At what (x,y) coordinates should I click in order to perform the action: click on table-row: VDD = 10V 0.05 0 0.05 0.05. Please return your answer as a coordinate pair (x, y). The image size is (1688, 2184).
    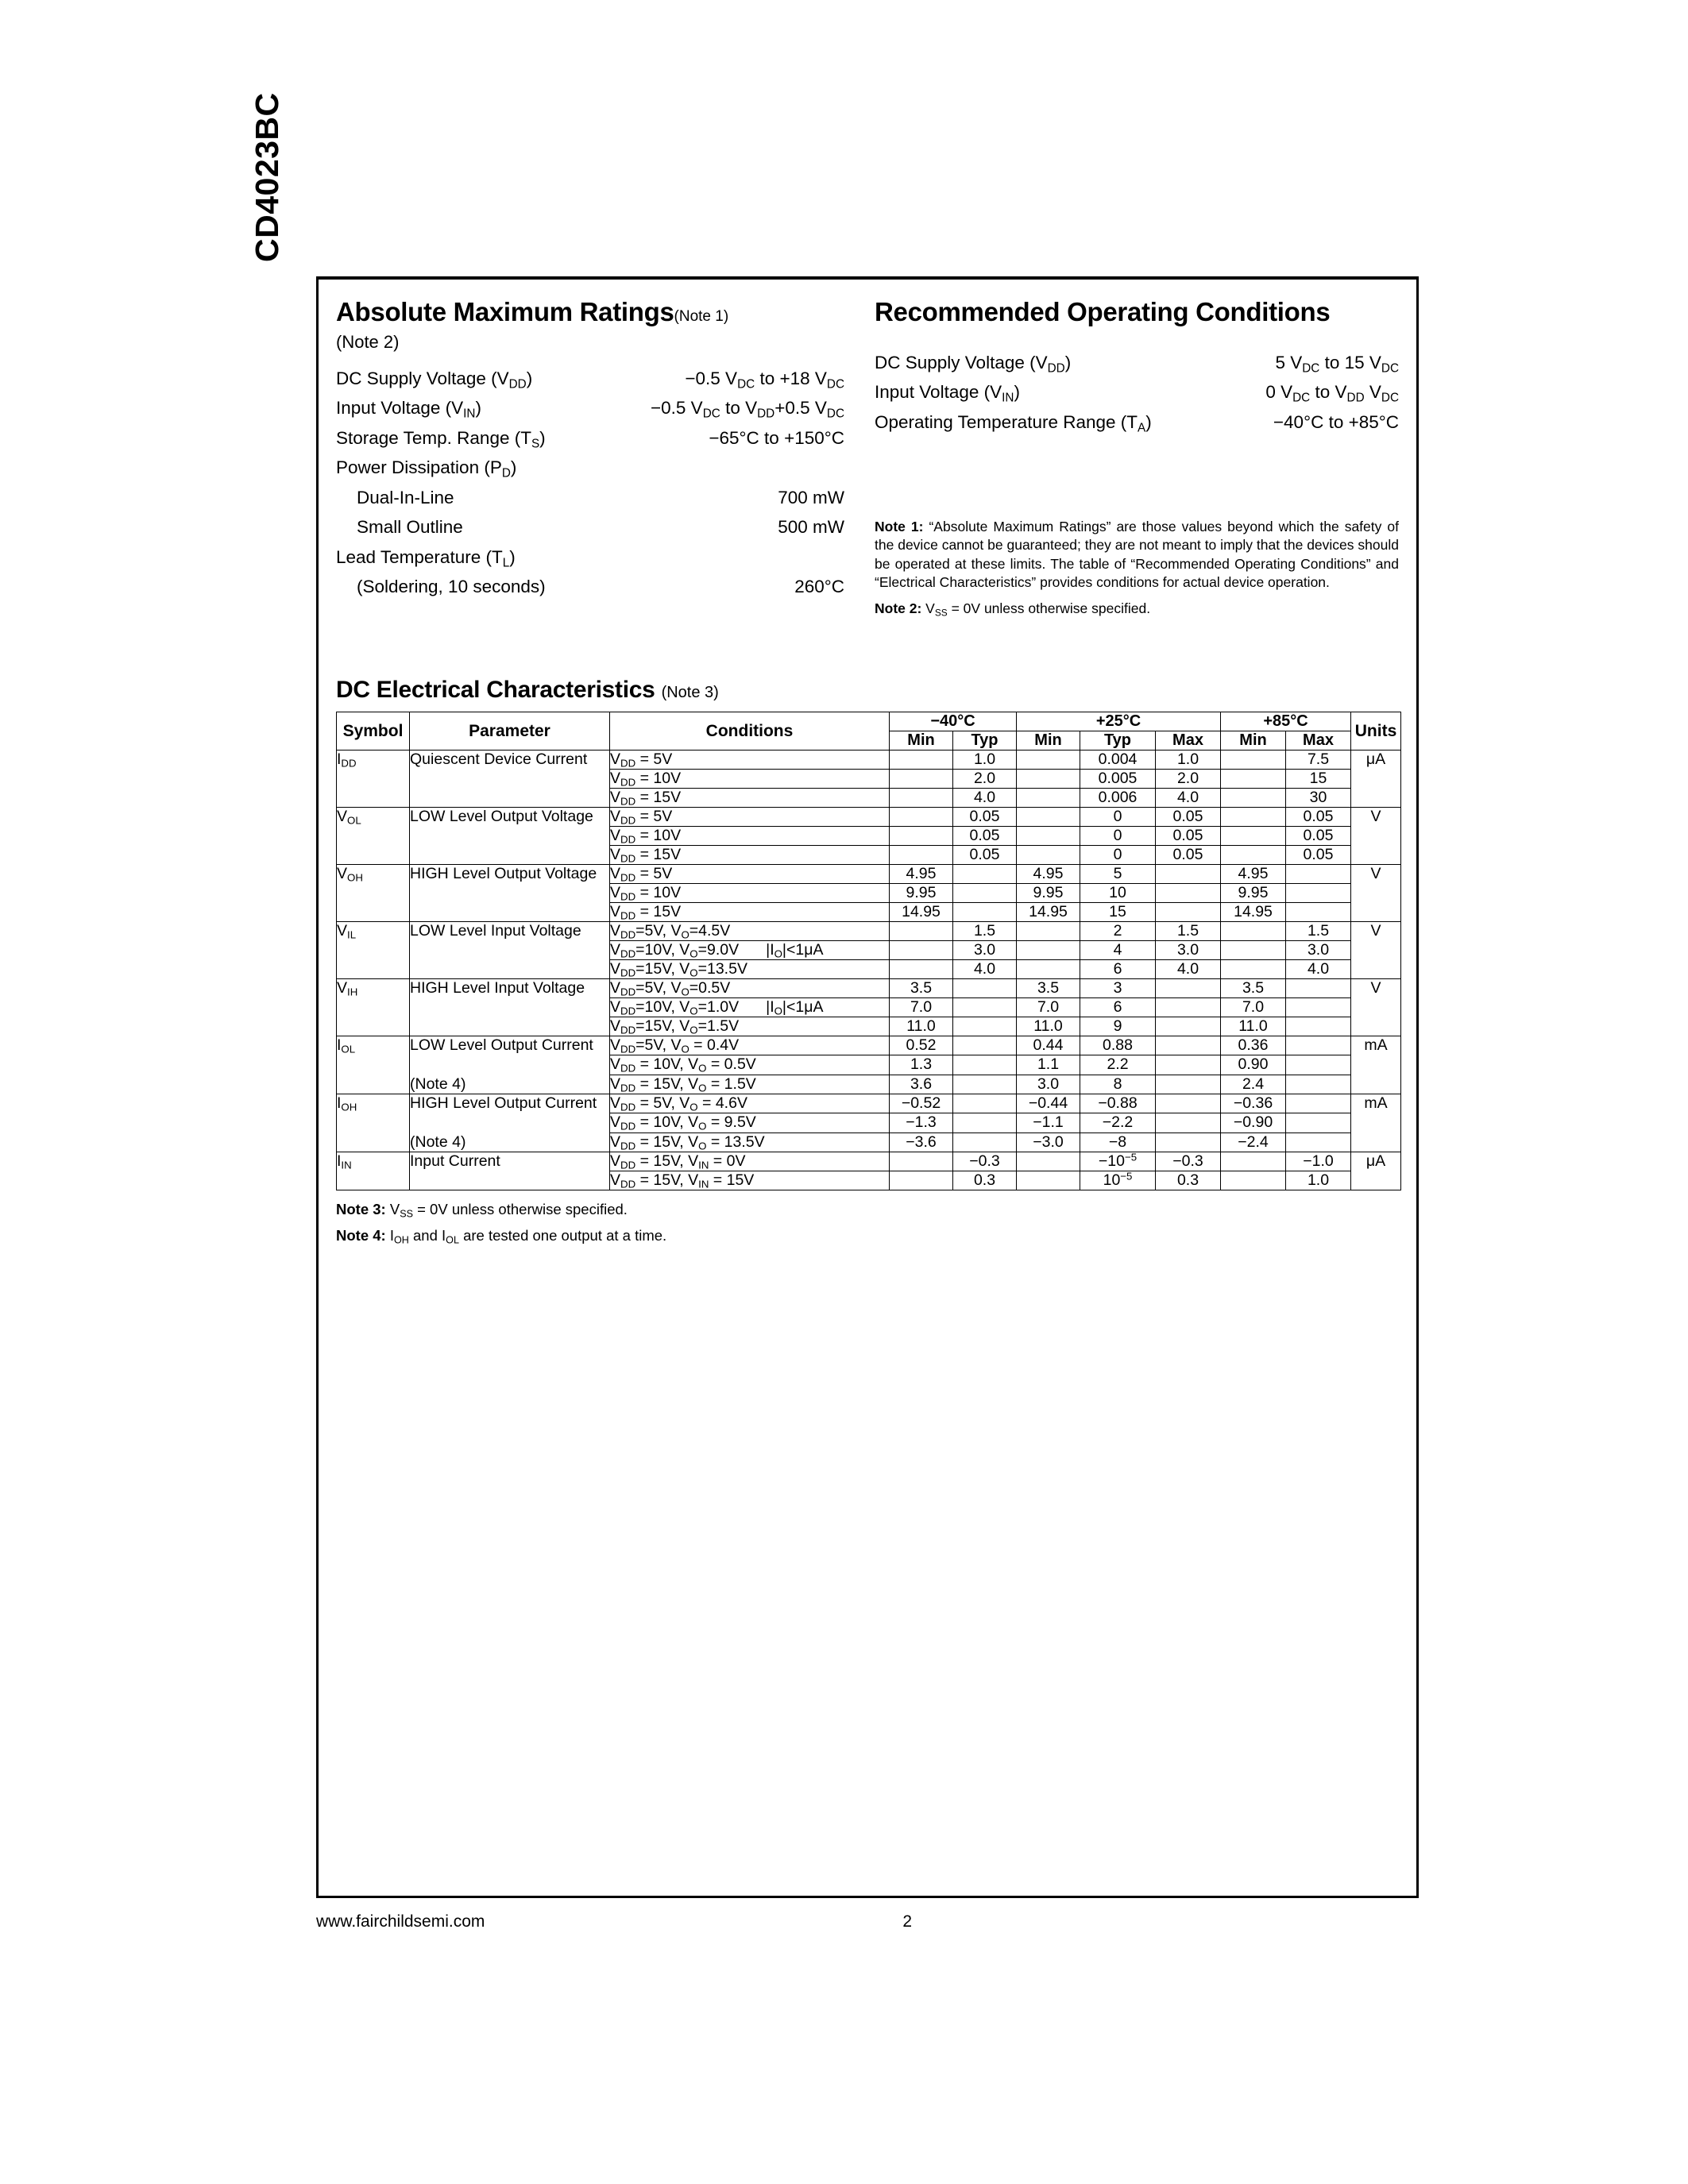
    Looking at the image, I should click on (869, 836).